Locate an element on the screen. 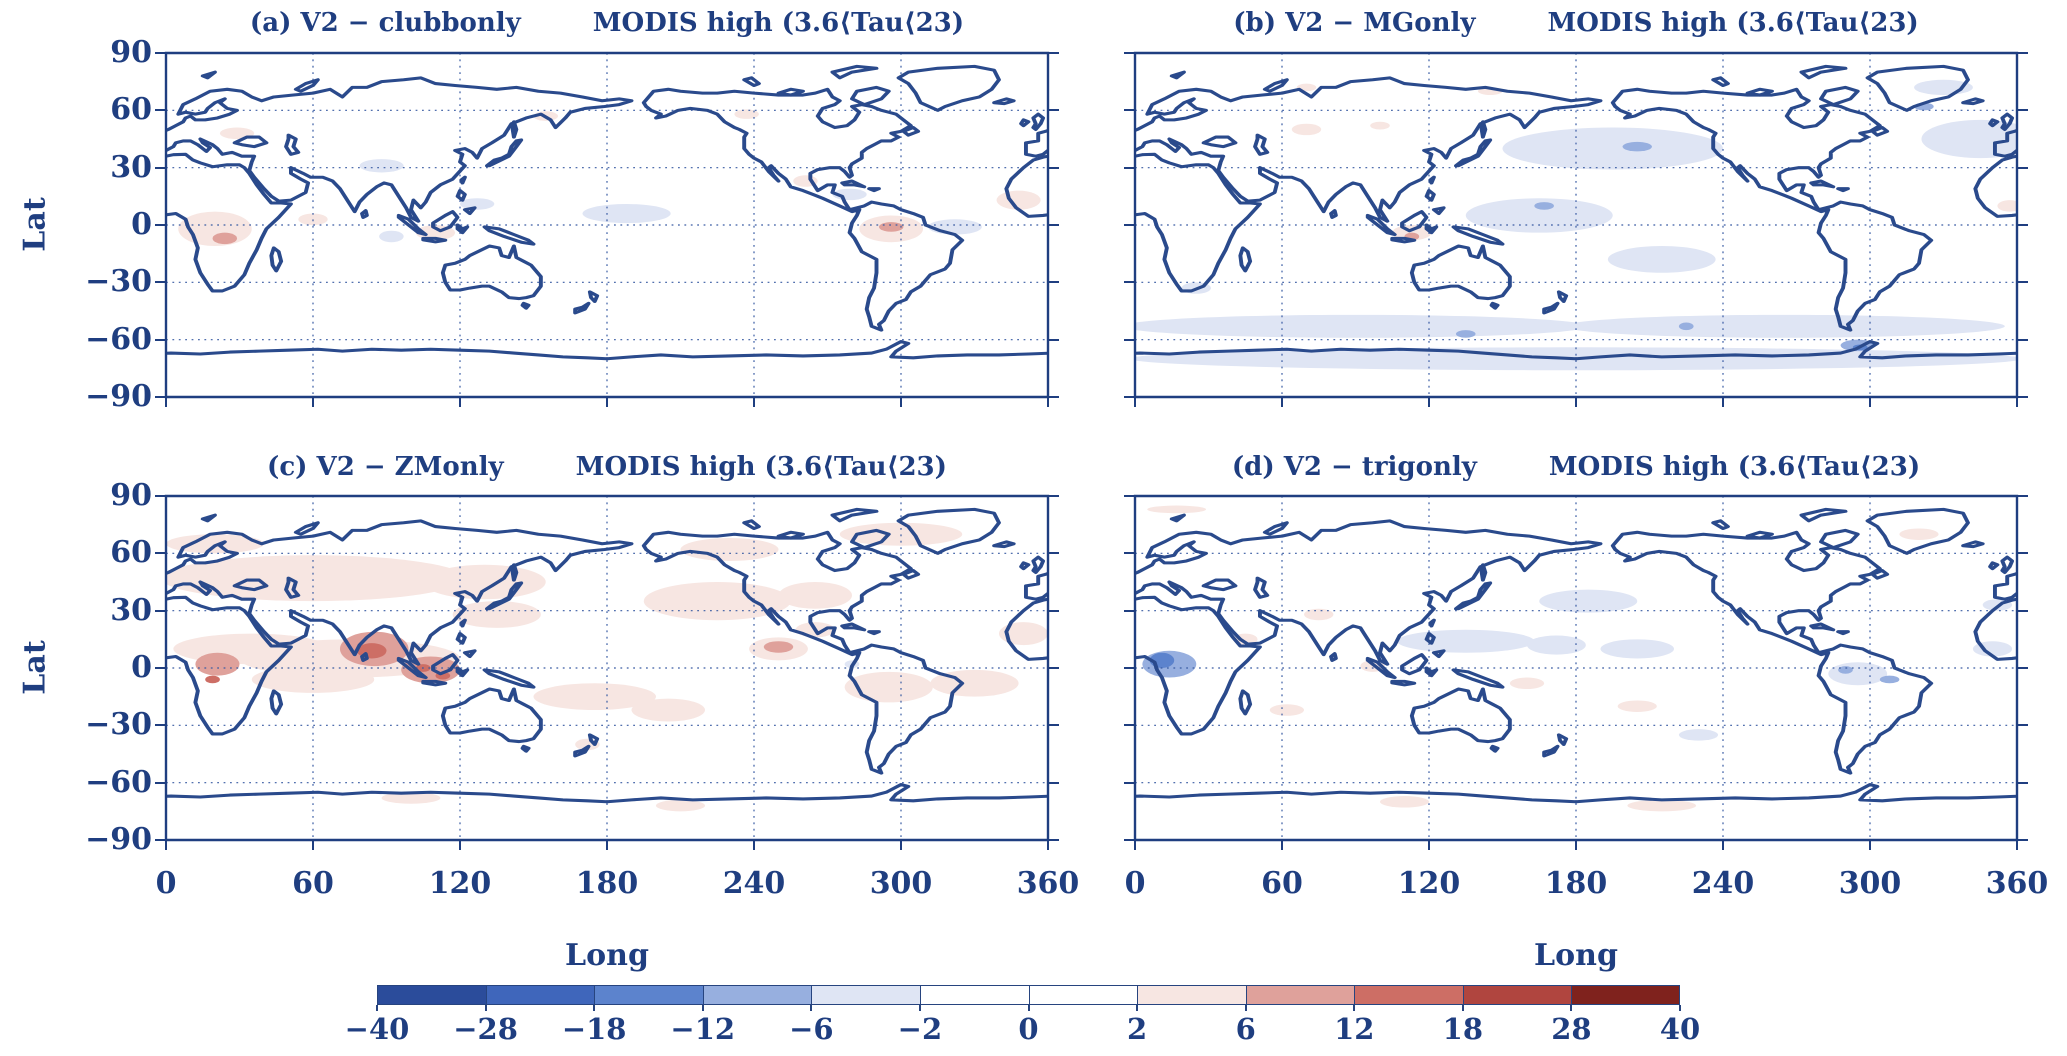 This screenshot has width=2067, height=1056. map-panel-d is located at coordinates (1576, 668).